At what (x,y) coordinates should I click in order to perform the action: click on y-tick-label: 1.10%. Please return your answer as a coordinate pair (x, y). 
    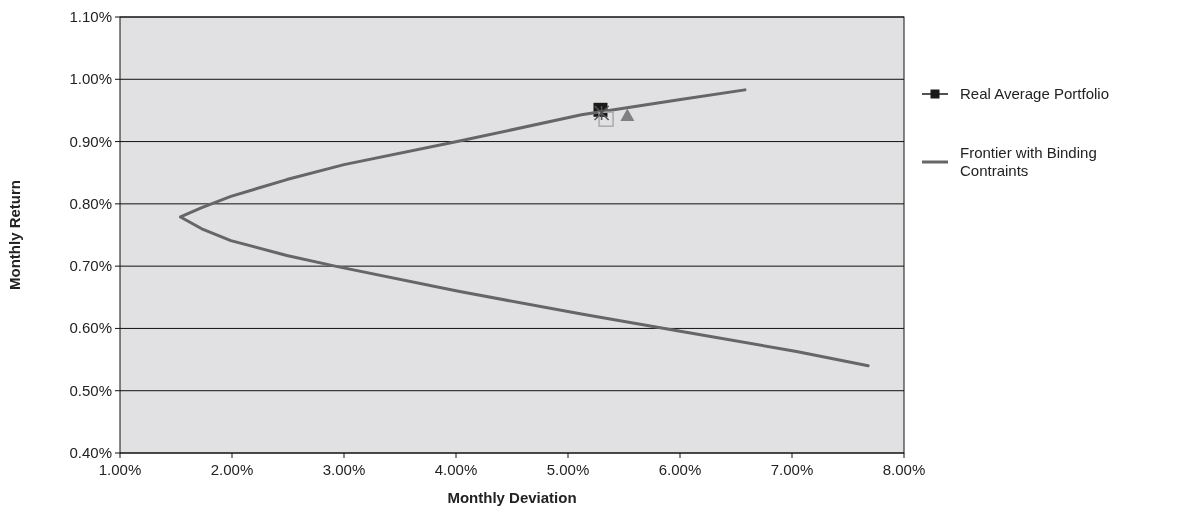
    Looking at the image, I should click on (90, 16).